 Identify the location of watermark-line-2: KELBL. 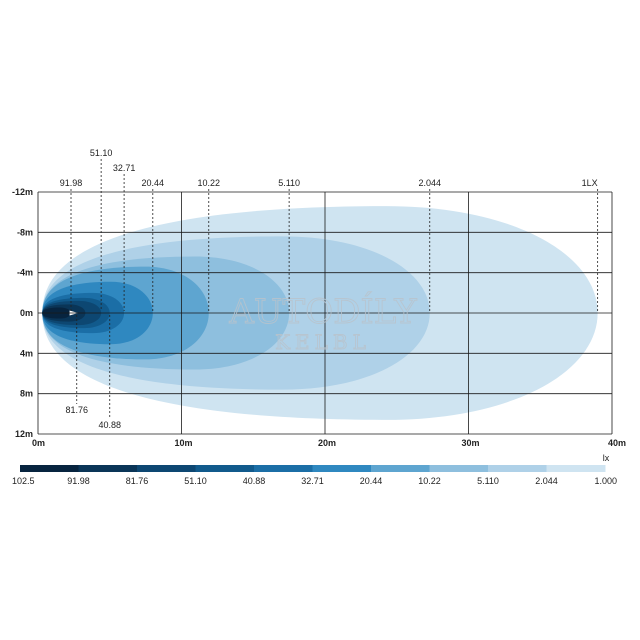
(323, 342).